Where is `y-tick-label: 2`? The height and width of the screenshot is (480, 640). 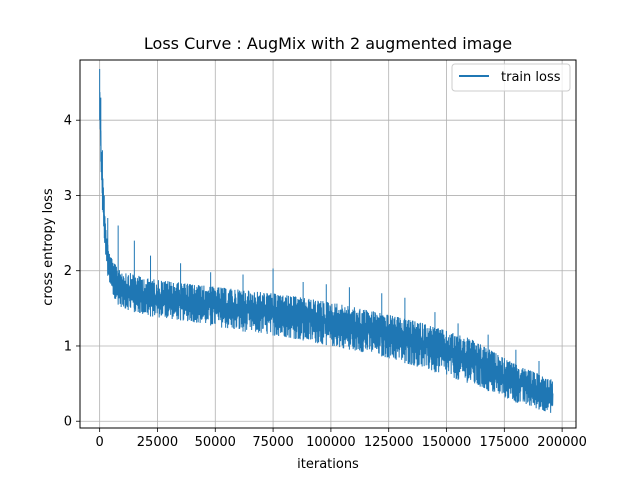 y-tick-label: 2 is located at coordinates (68, 271).